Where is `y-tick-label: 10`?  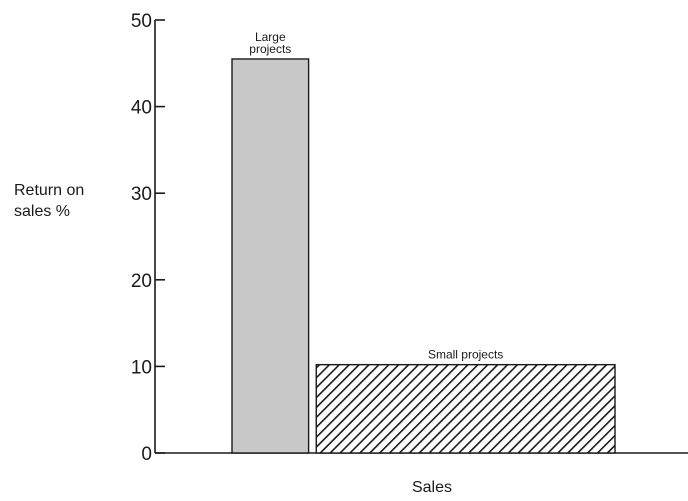
y-tick-label: 10 is located at coordinates (141, 367).